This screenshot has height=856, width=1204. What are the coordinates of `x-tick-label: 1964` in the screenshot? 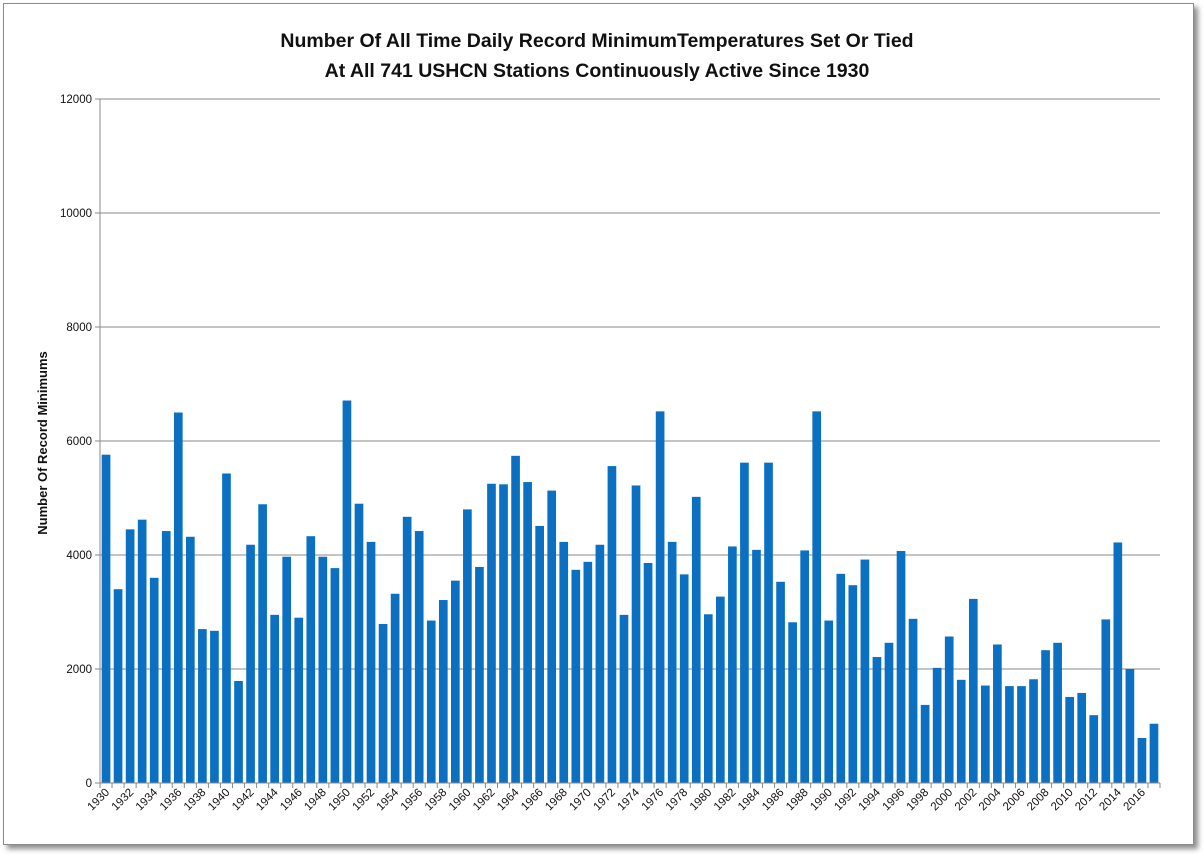 It's located at (508, 799).